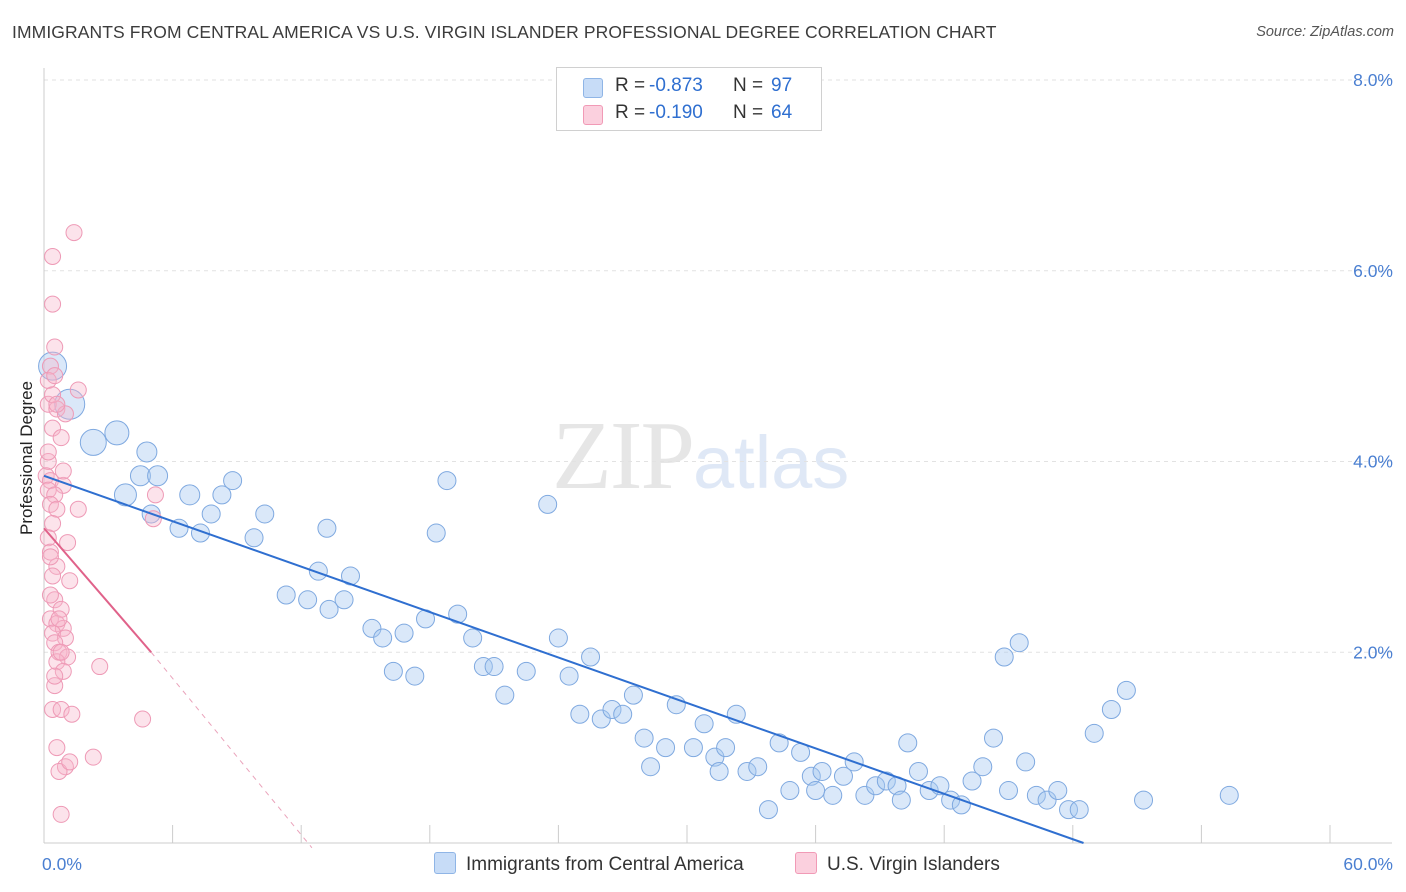  Describe the element at coordinates (605, 864) in the screenshot. I see `bottom-legend-label-central-america: Immigrants from Central America` at that location.